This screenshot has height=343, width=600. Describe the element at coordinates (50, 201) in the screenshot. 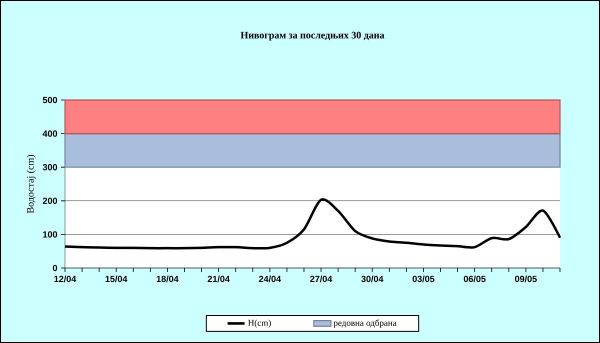

I see `y-tick-label: 200` at that location.